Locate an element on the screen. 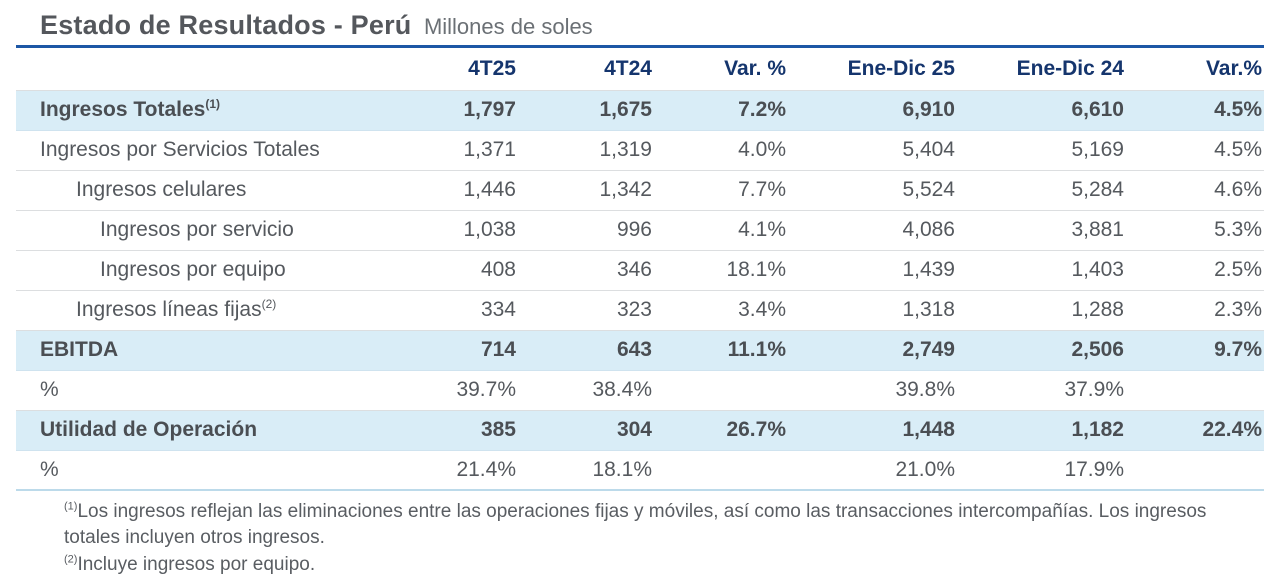 Image resolution: width=1280 pixels, height=582 pixels. table-row: EBITDA 714 643 11.1% 2,749 2,506 9.7% is located at coordinates (640, 350).